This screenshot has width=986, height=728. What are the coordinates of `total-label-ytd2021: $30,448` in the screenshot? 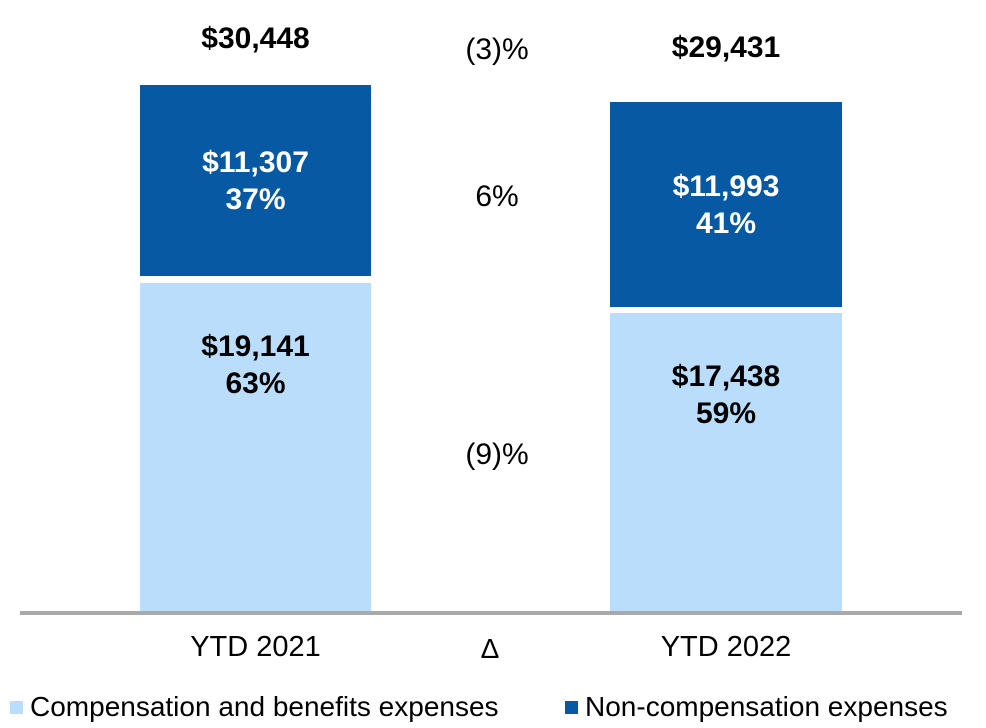 It's located at (255, 38).